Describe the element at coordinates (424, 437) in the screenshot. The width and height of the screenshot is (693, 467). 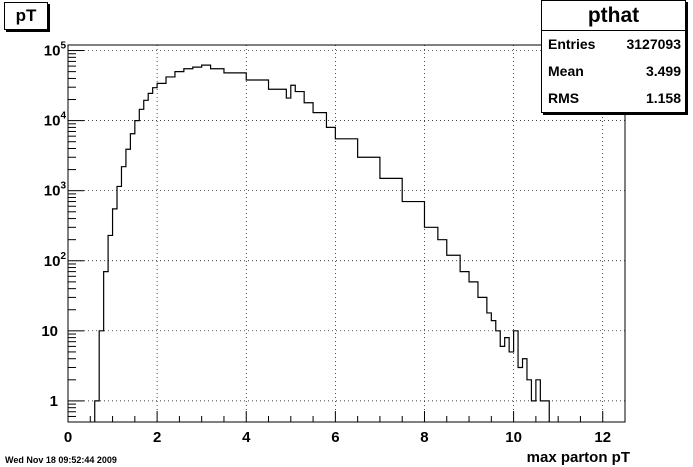
I see `x-tick-label: 8` at that location.